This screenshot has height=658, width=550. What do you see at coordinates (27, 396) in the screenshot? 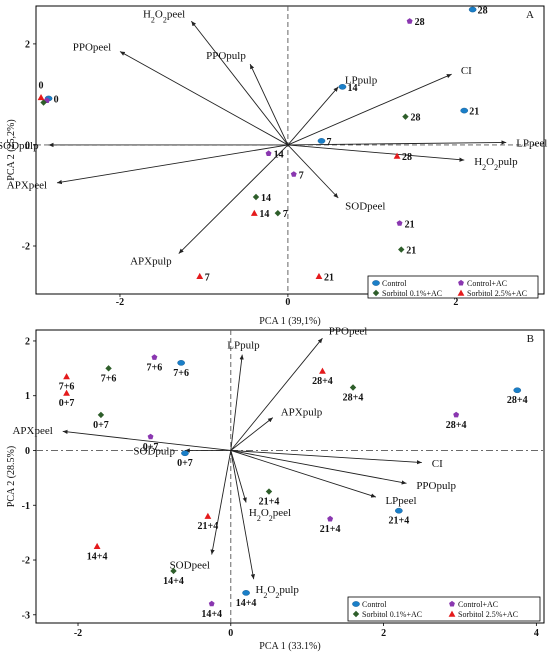
I see `y-tick-label: 1` at bounding box center [27, 396].